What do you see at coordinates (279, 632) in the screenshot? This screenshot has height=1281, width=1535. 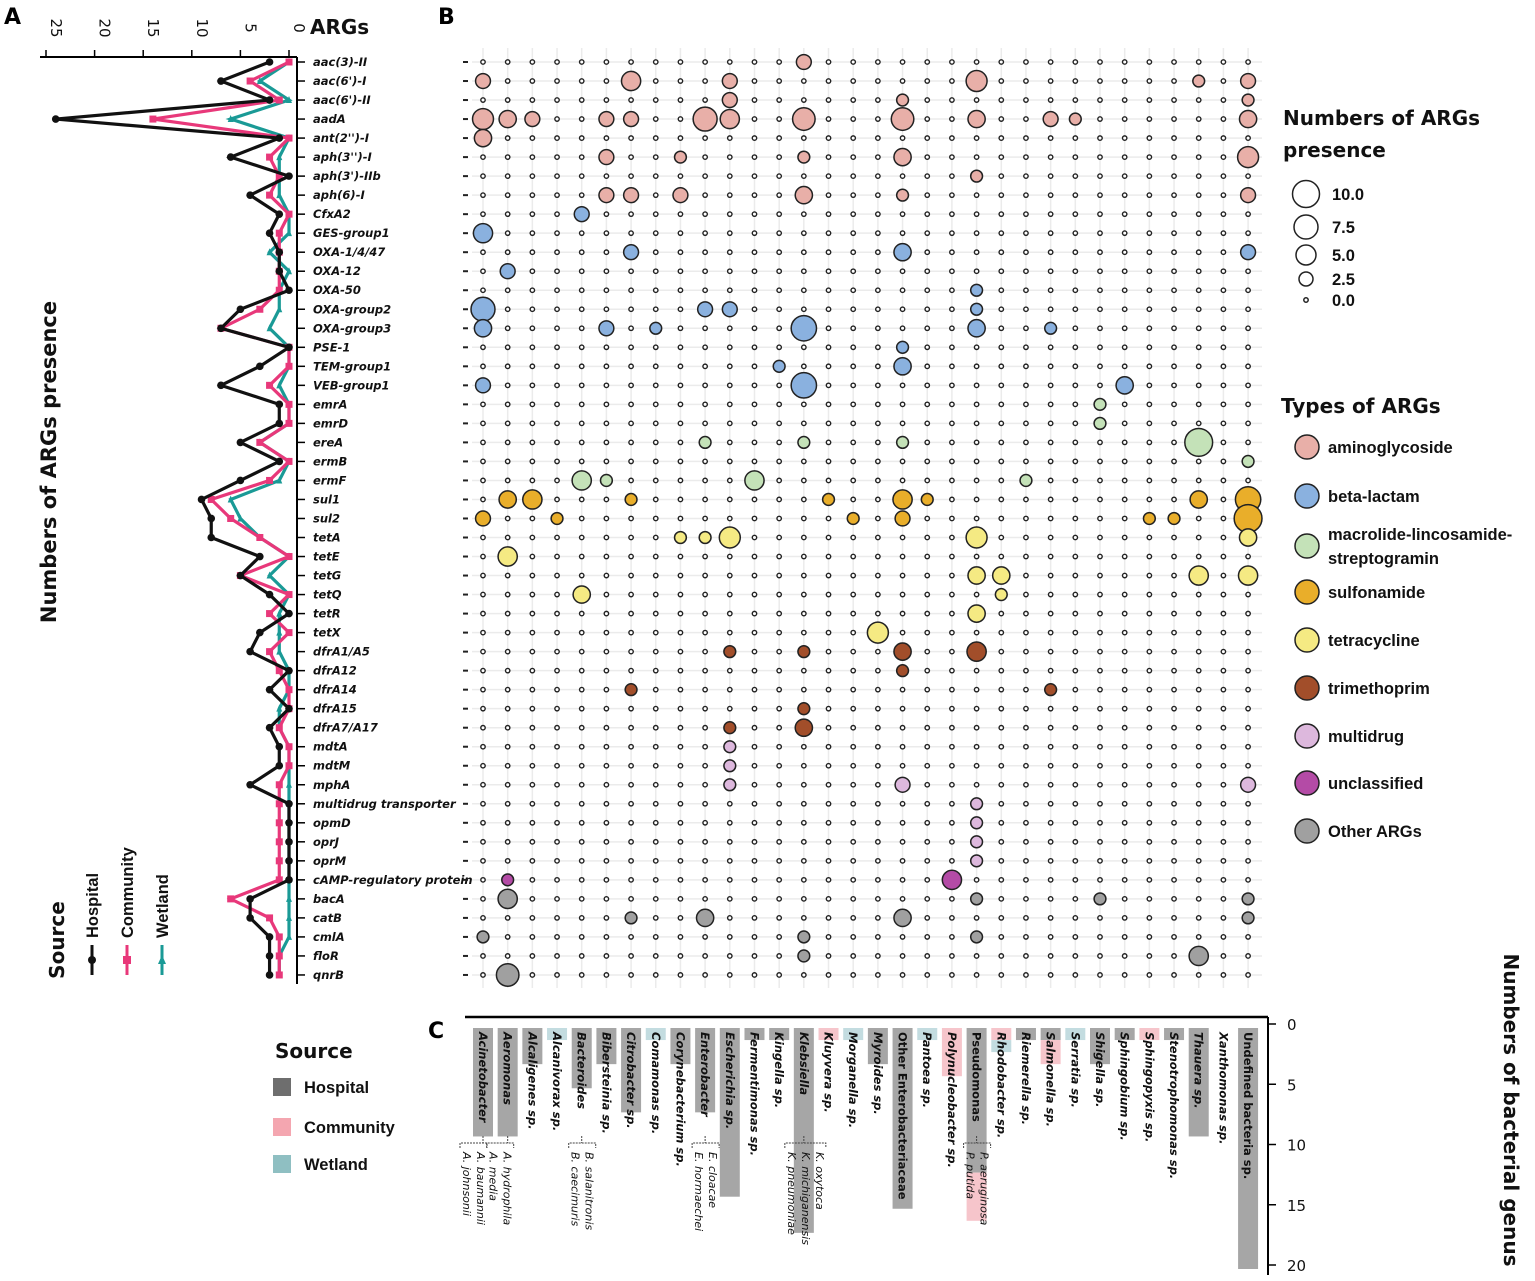 I see `wetland-point` at bounding box center [279, 632].